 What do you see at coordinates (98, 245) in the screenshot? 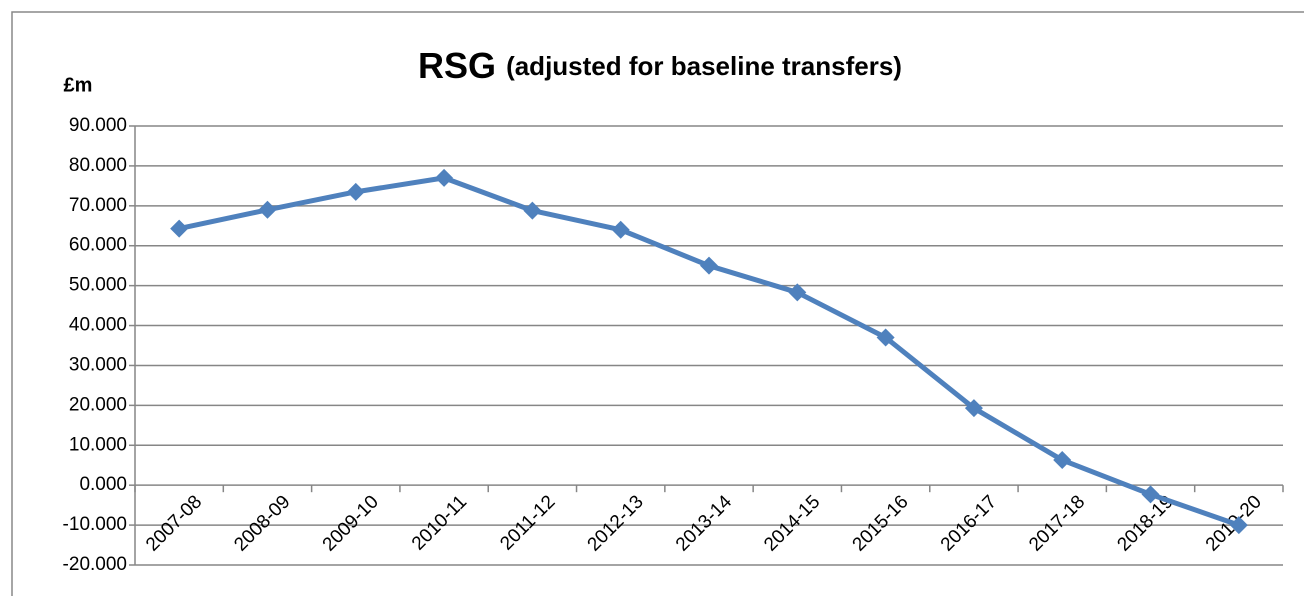
I see `y-tick-label: 60.000` at bounding box center [98, 245].